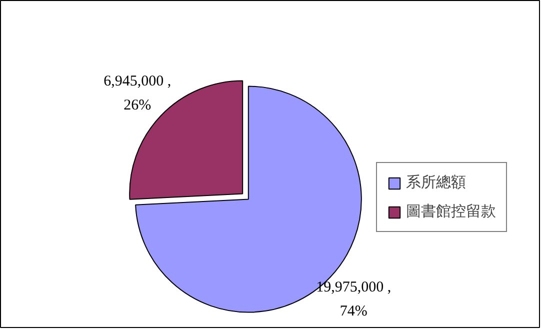 Image resolution: width=542 pixels, height=330 pixels. Describe the element at coordinates (436, 183) in the screenshot. I see `legend-label: 系所總額` at that location.